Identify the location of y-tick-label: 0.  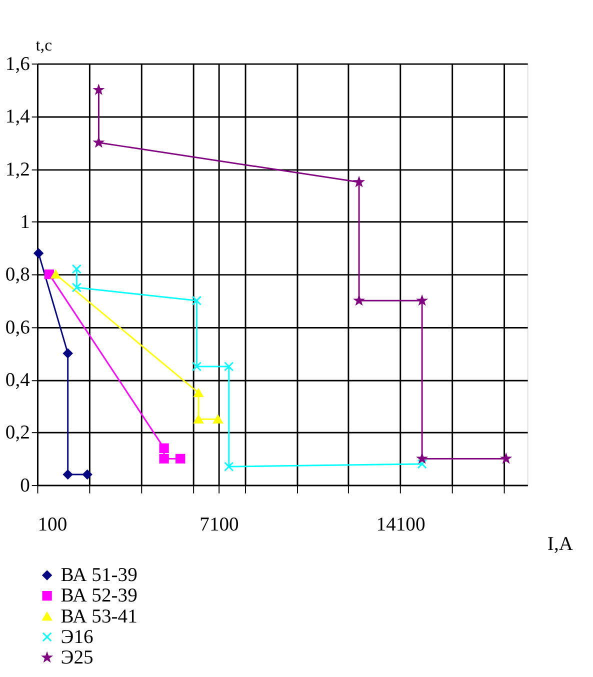
(25, 485).